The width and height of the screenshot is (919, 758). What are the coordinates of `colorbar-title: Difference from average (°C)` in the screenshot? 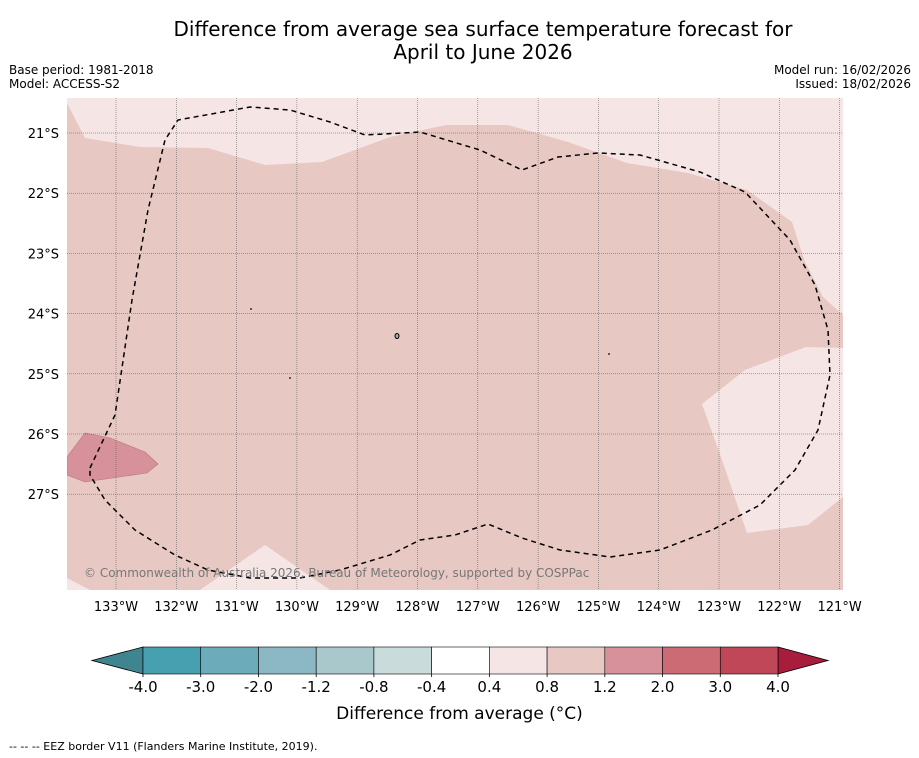 It's located at (459, 714).